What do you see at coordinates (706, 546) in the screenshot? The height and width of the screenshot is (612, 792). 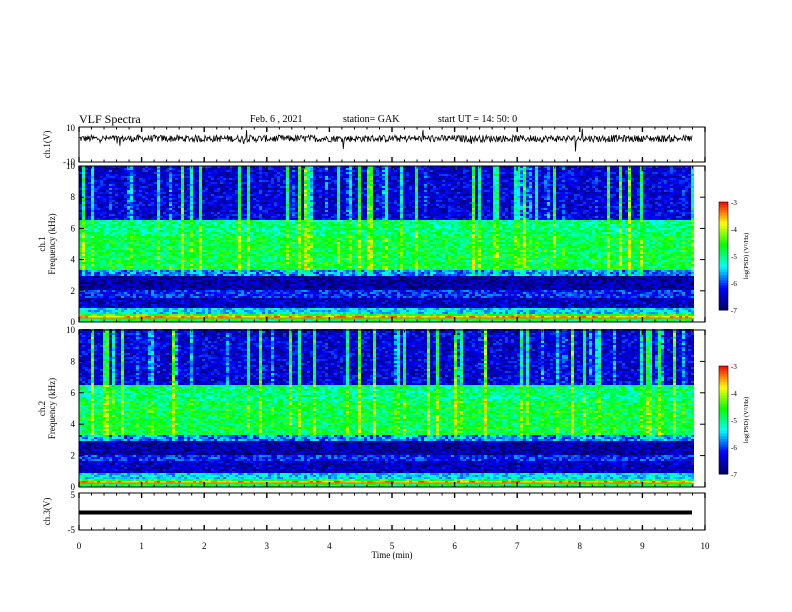 I see `x-tick-label: 10` at bounding box center [706, 546].